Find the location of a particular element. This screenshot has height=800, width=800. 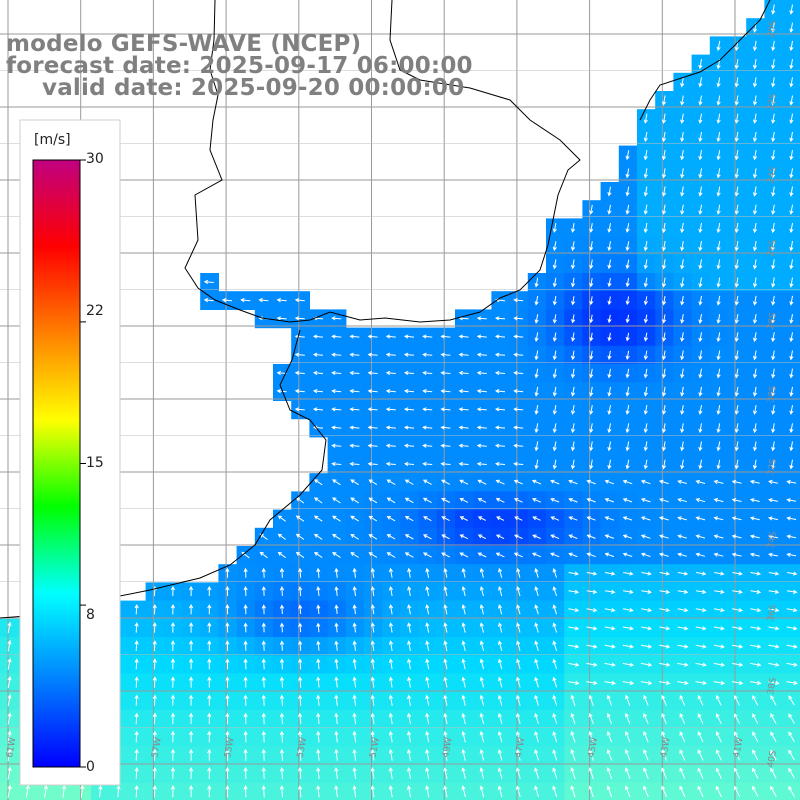

latitude-label: 26S is located at coordinates (772, 248).